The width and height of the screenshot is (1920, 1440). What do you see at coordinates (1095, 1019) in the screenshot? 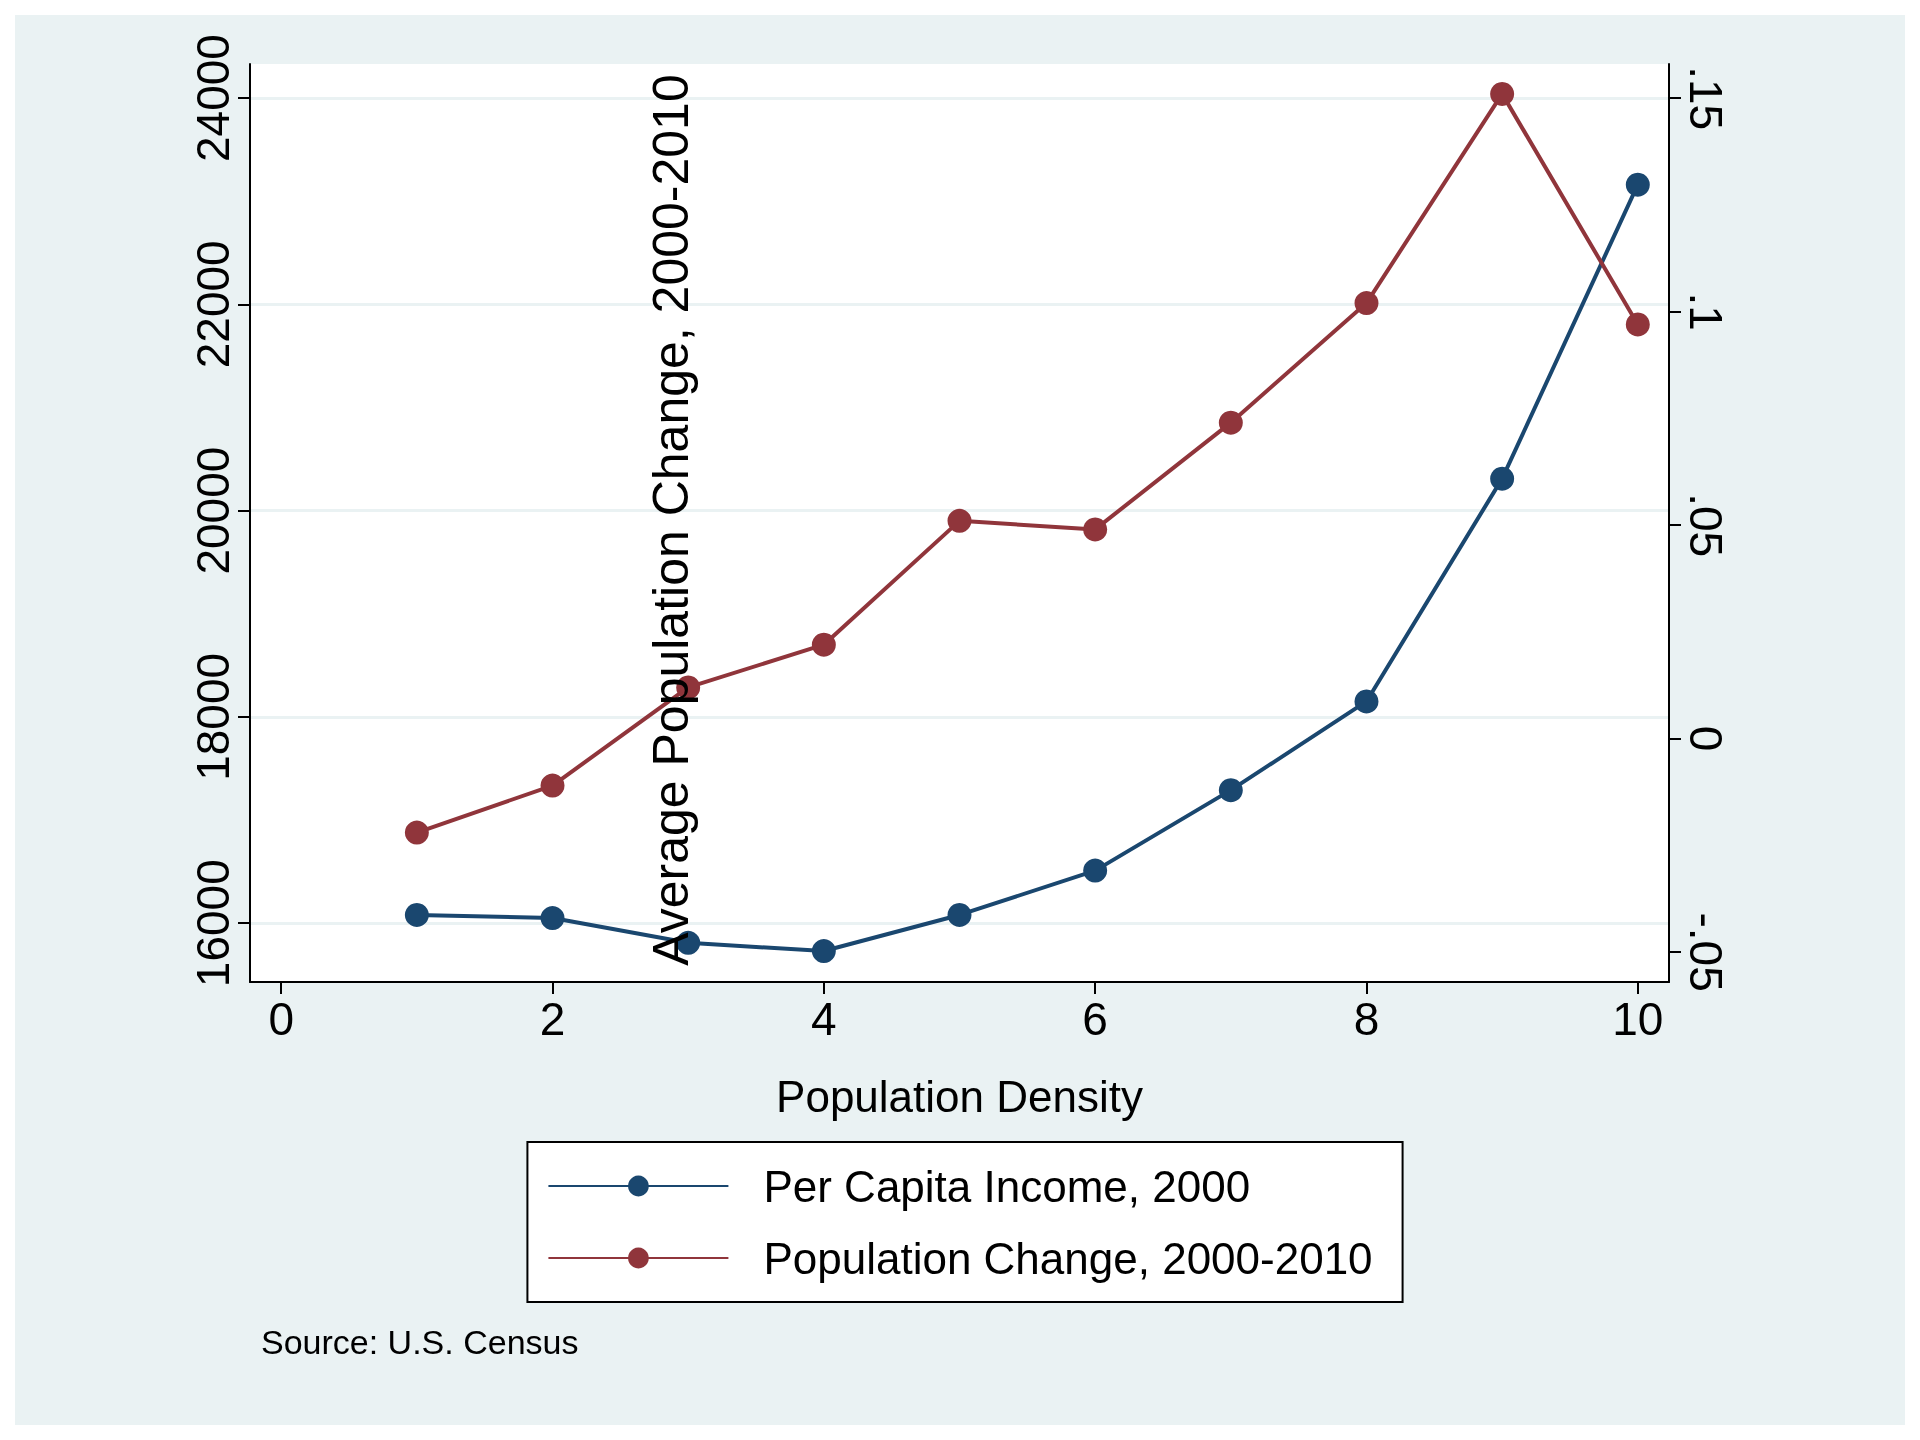
I see `x-tick-label: 6` at bounding box center [1095, 1019].